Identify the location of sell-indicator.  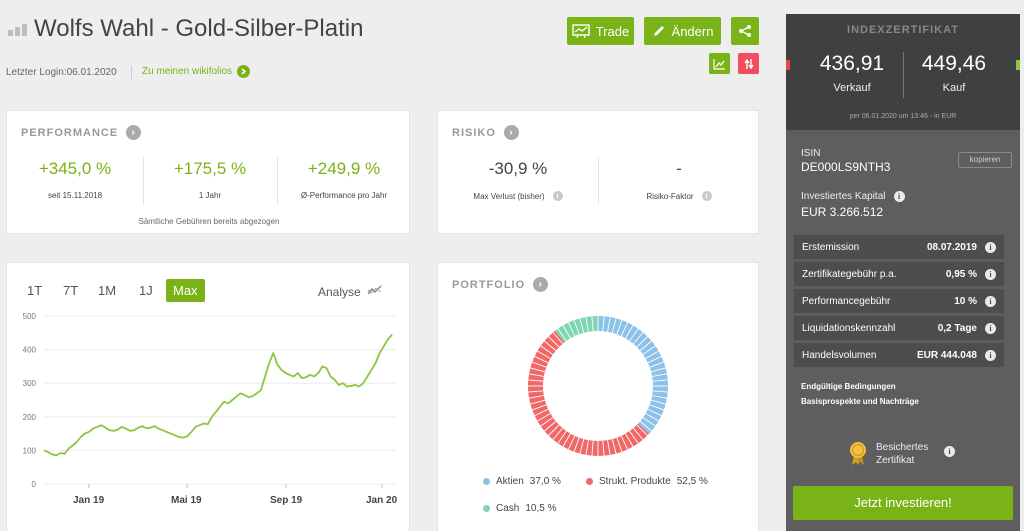
(788, 65).